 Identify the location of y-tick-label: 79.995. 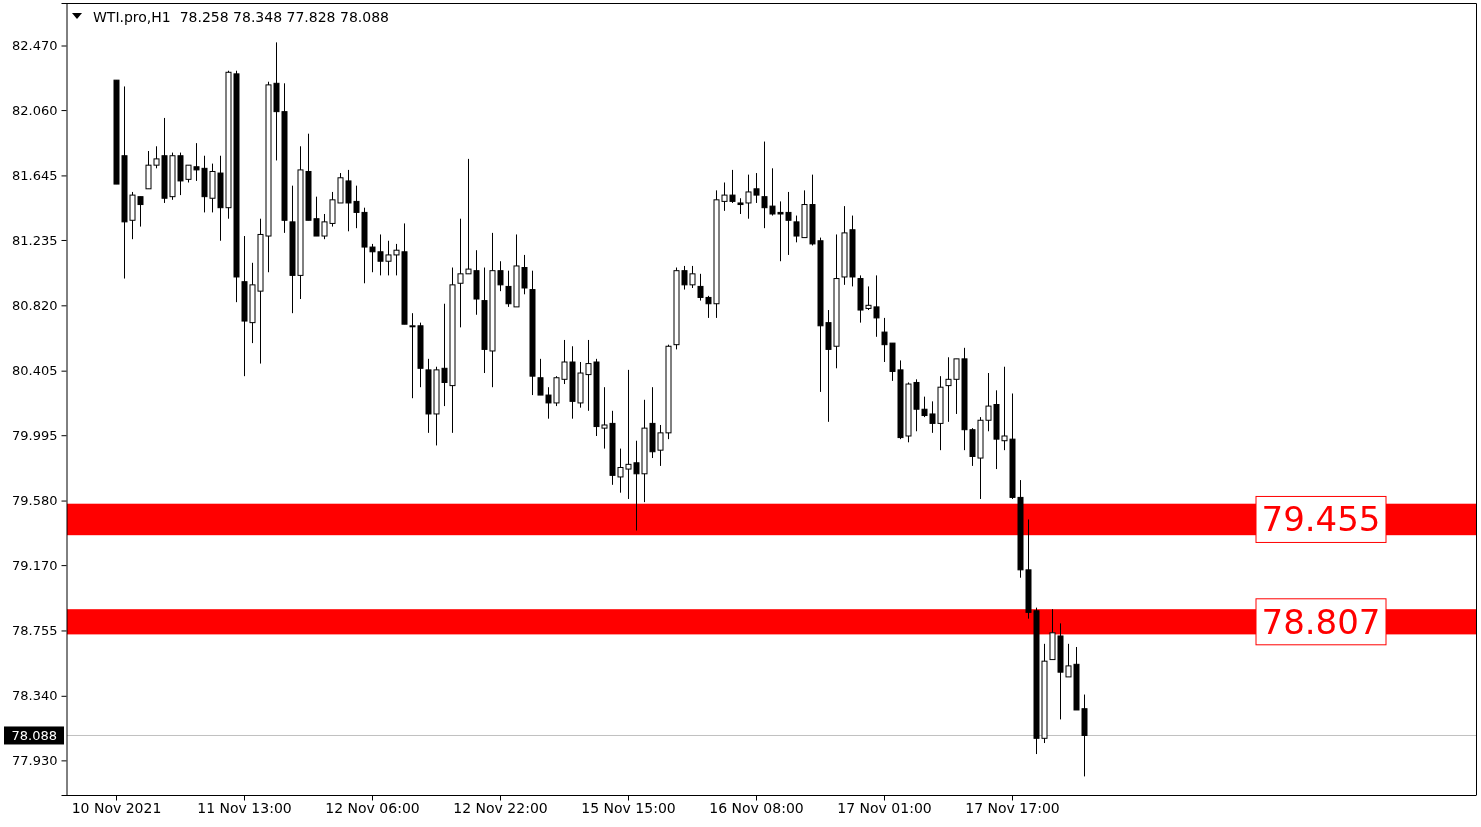
(35, 435).